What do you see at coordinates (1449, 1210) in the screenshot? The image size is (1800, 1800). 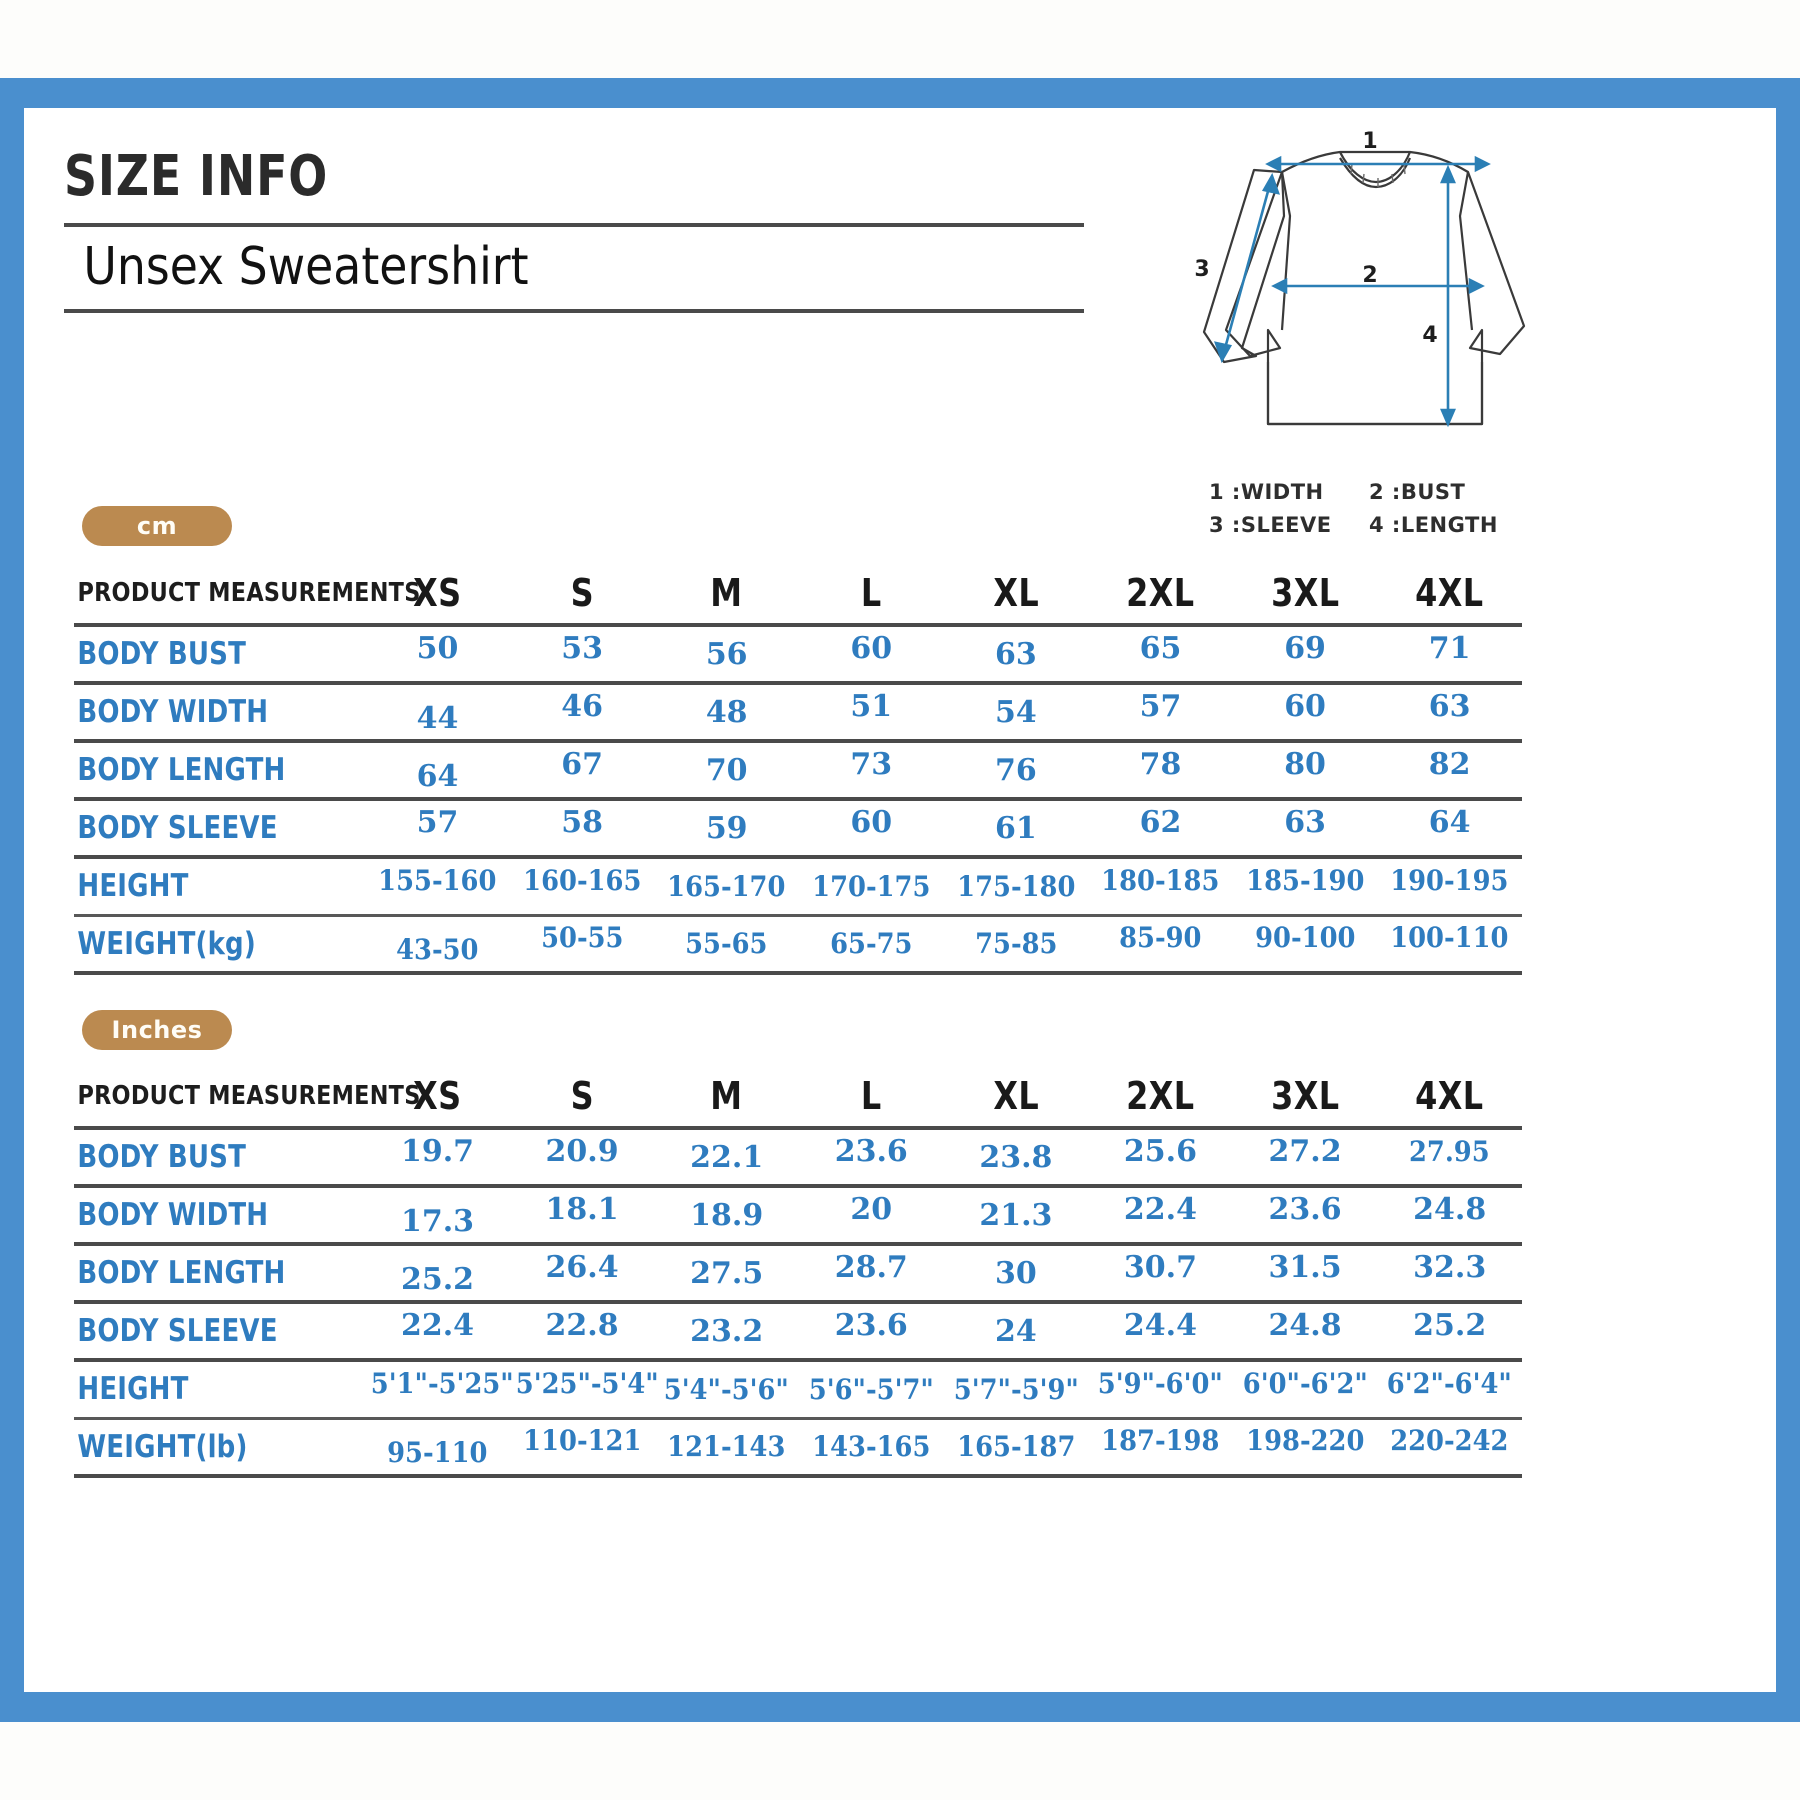 I see `cell: 24.8` at bounding box center [1449, 1210].